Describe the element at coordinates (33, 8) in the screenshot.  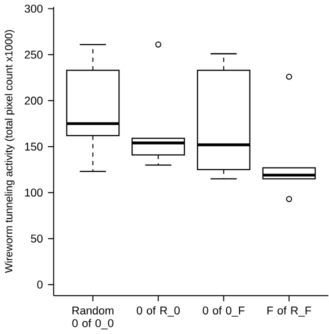
I see `y-tick-label: 300` at that location.